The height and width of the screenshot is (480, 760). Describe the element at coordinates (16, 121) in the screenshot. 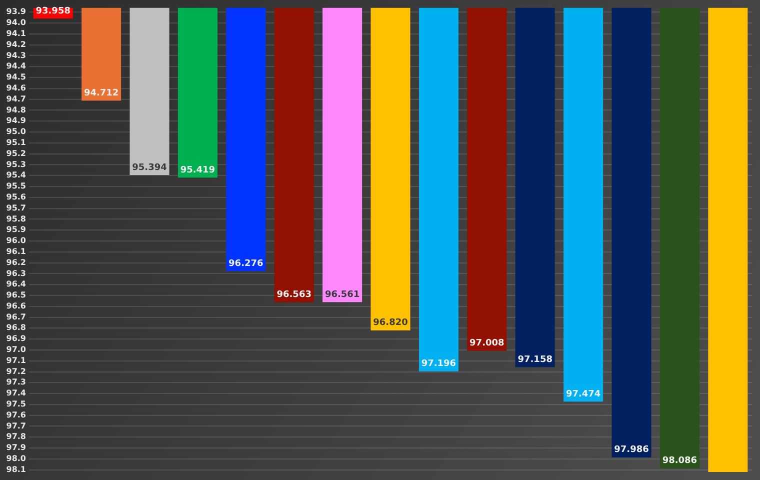

I see `y-tick-label: 94.9` at that location.